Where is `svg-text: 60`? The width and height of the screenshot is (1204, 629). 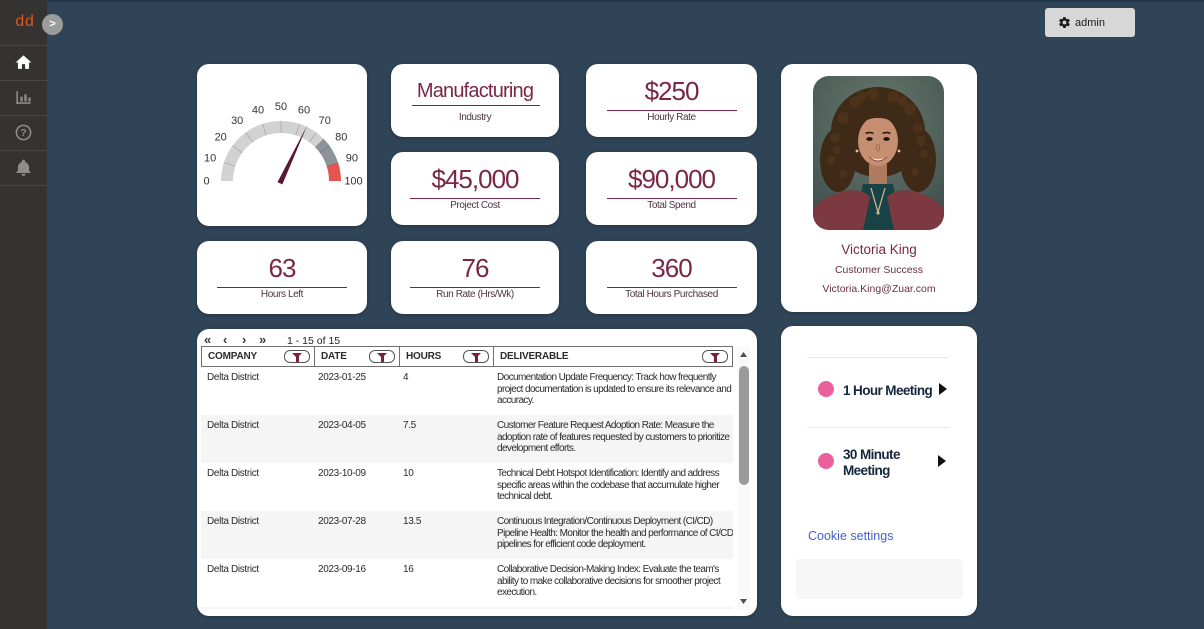 svg-text: 60 is located at coordinates (304, 111).